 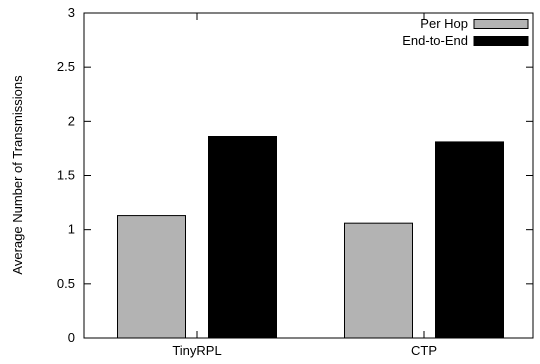 I want to click on legend-label: End-to-End, so click(x=435, y=40).